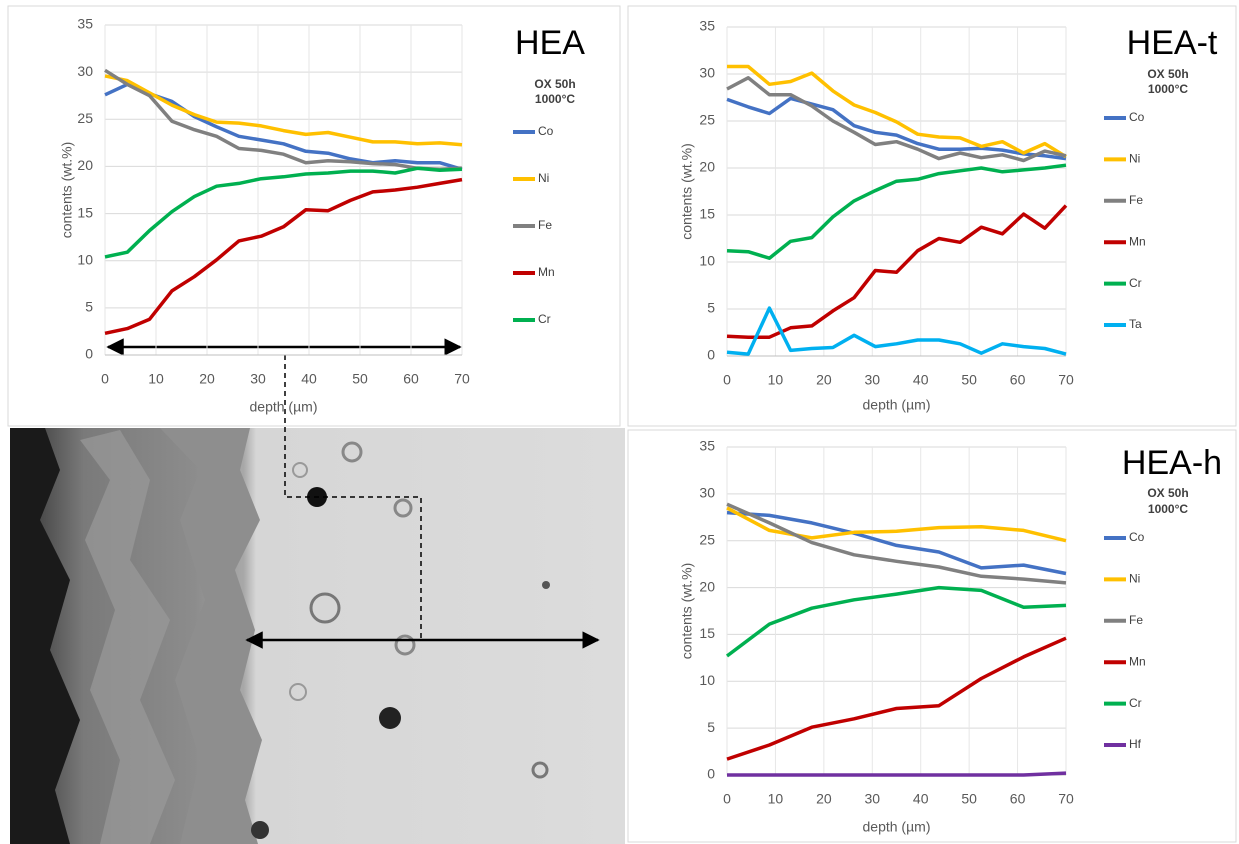 The width and height of the screenshot is (1239, 844). I want to click on legend-label: Hf, so click(1135, 744).